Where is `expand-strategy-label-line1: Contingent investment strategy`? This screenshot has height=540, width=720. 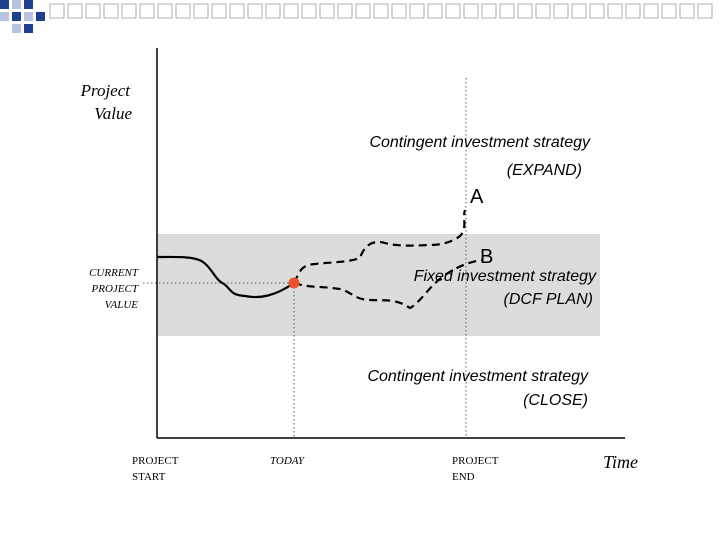 expand-strategy-label-line1: Contingent investment strategy is located at coordinates (480, 142).